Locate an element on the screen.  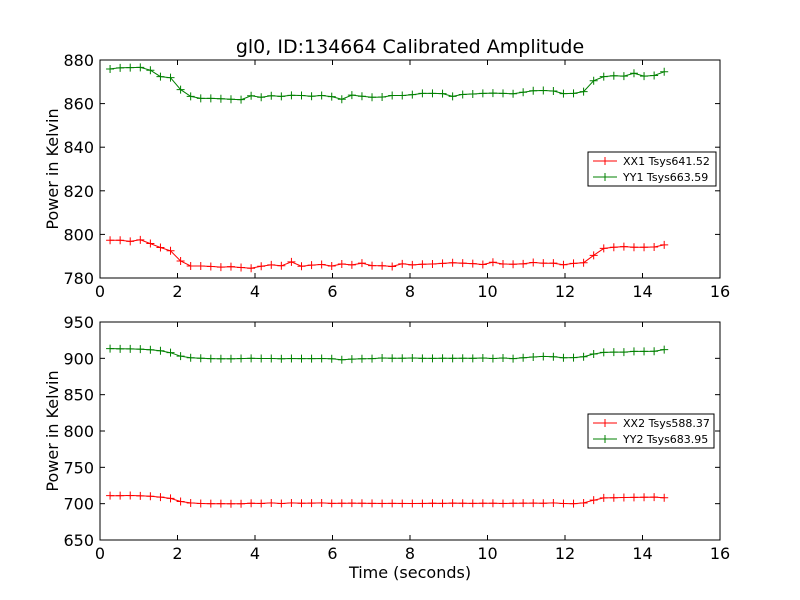
x-tick-label: 4 is located at coordinates (255, 291).